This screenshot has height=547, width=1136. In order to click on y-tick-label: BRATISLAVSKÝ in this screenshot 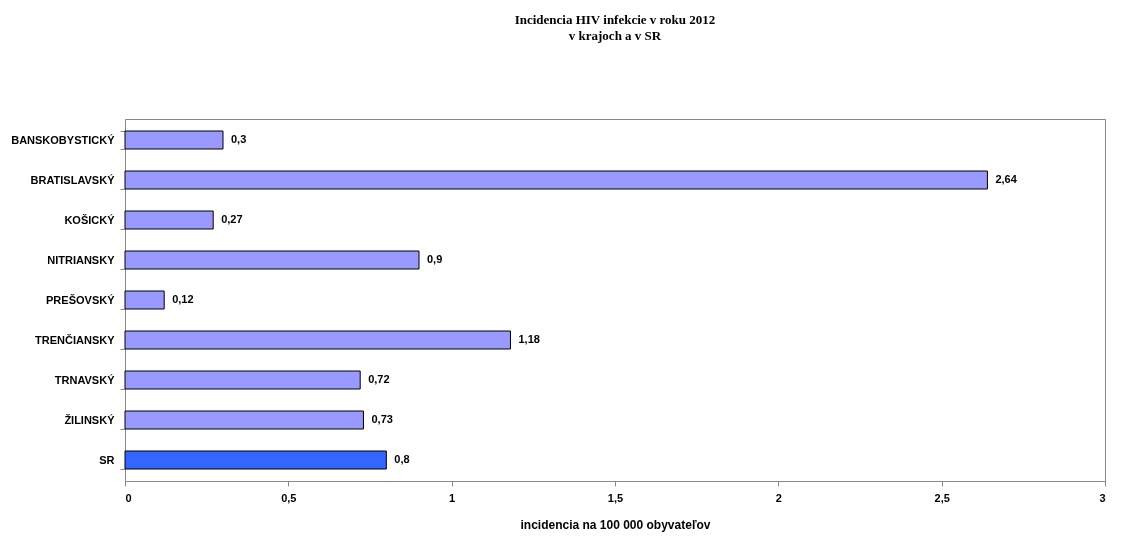, I will do `click(73, 179)`.